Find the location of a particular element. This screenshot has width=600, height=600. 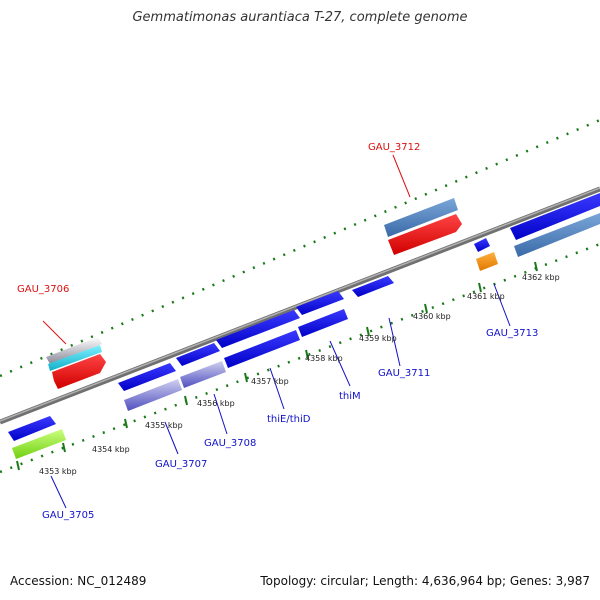

gene-right-blue-feature is located at coordinates (555, 216).